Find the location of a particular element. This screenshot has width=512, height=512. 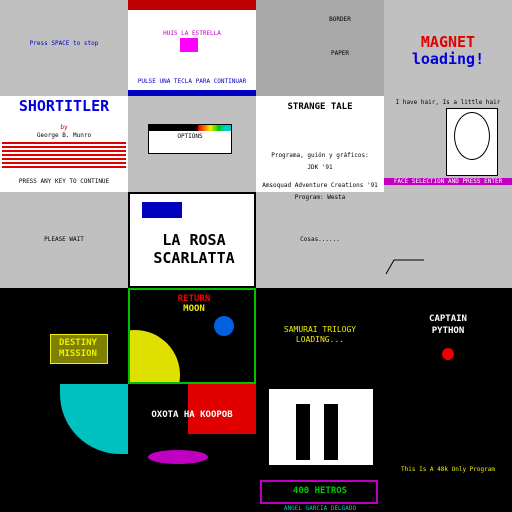

text: CAPTAIN is located at coordinates (448, 319).